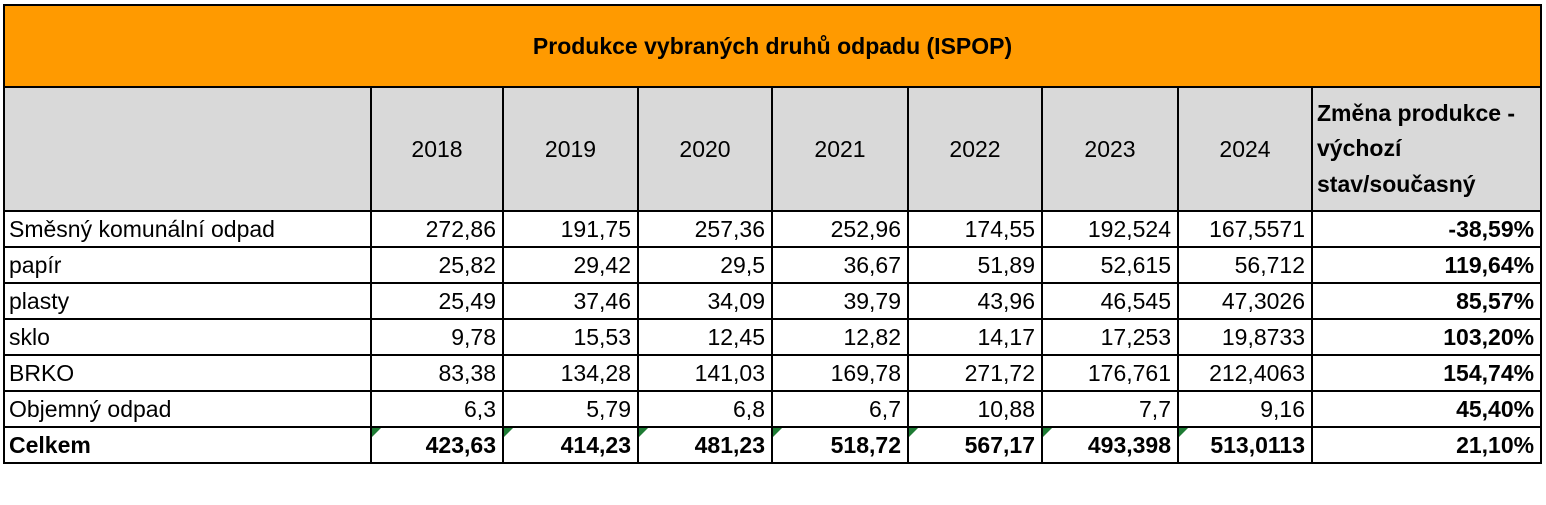 Image resolution: width=1546 pixels, height=505 pixels. Describe the element at coordinates (840, 409) in the screenshot. I see `value-cell: 6,7` at that location.